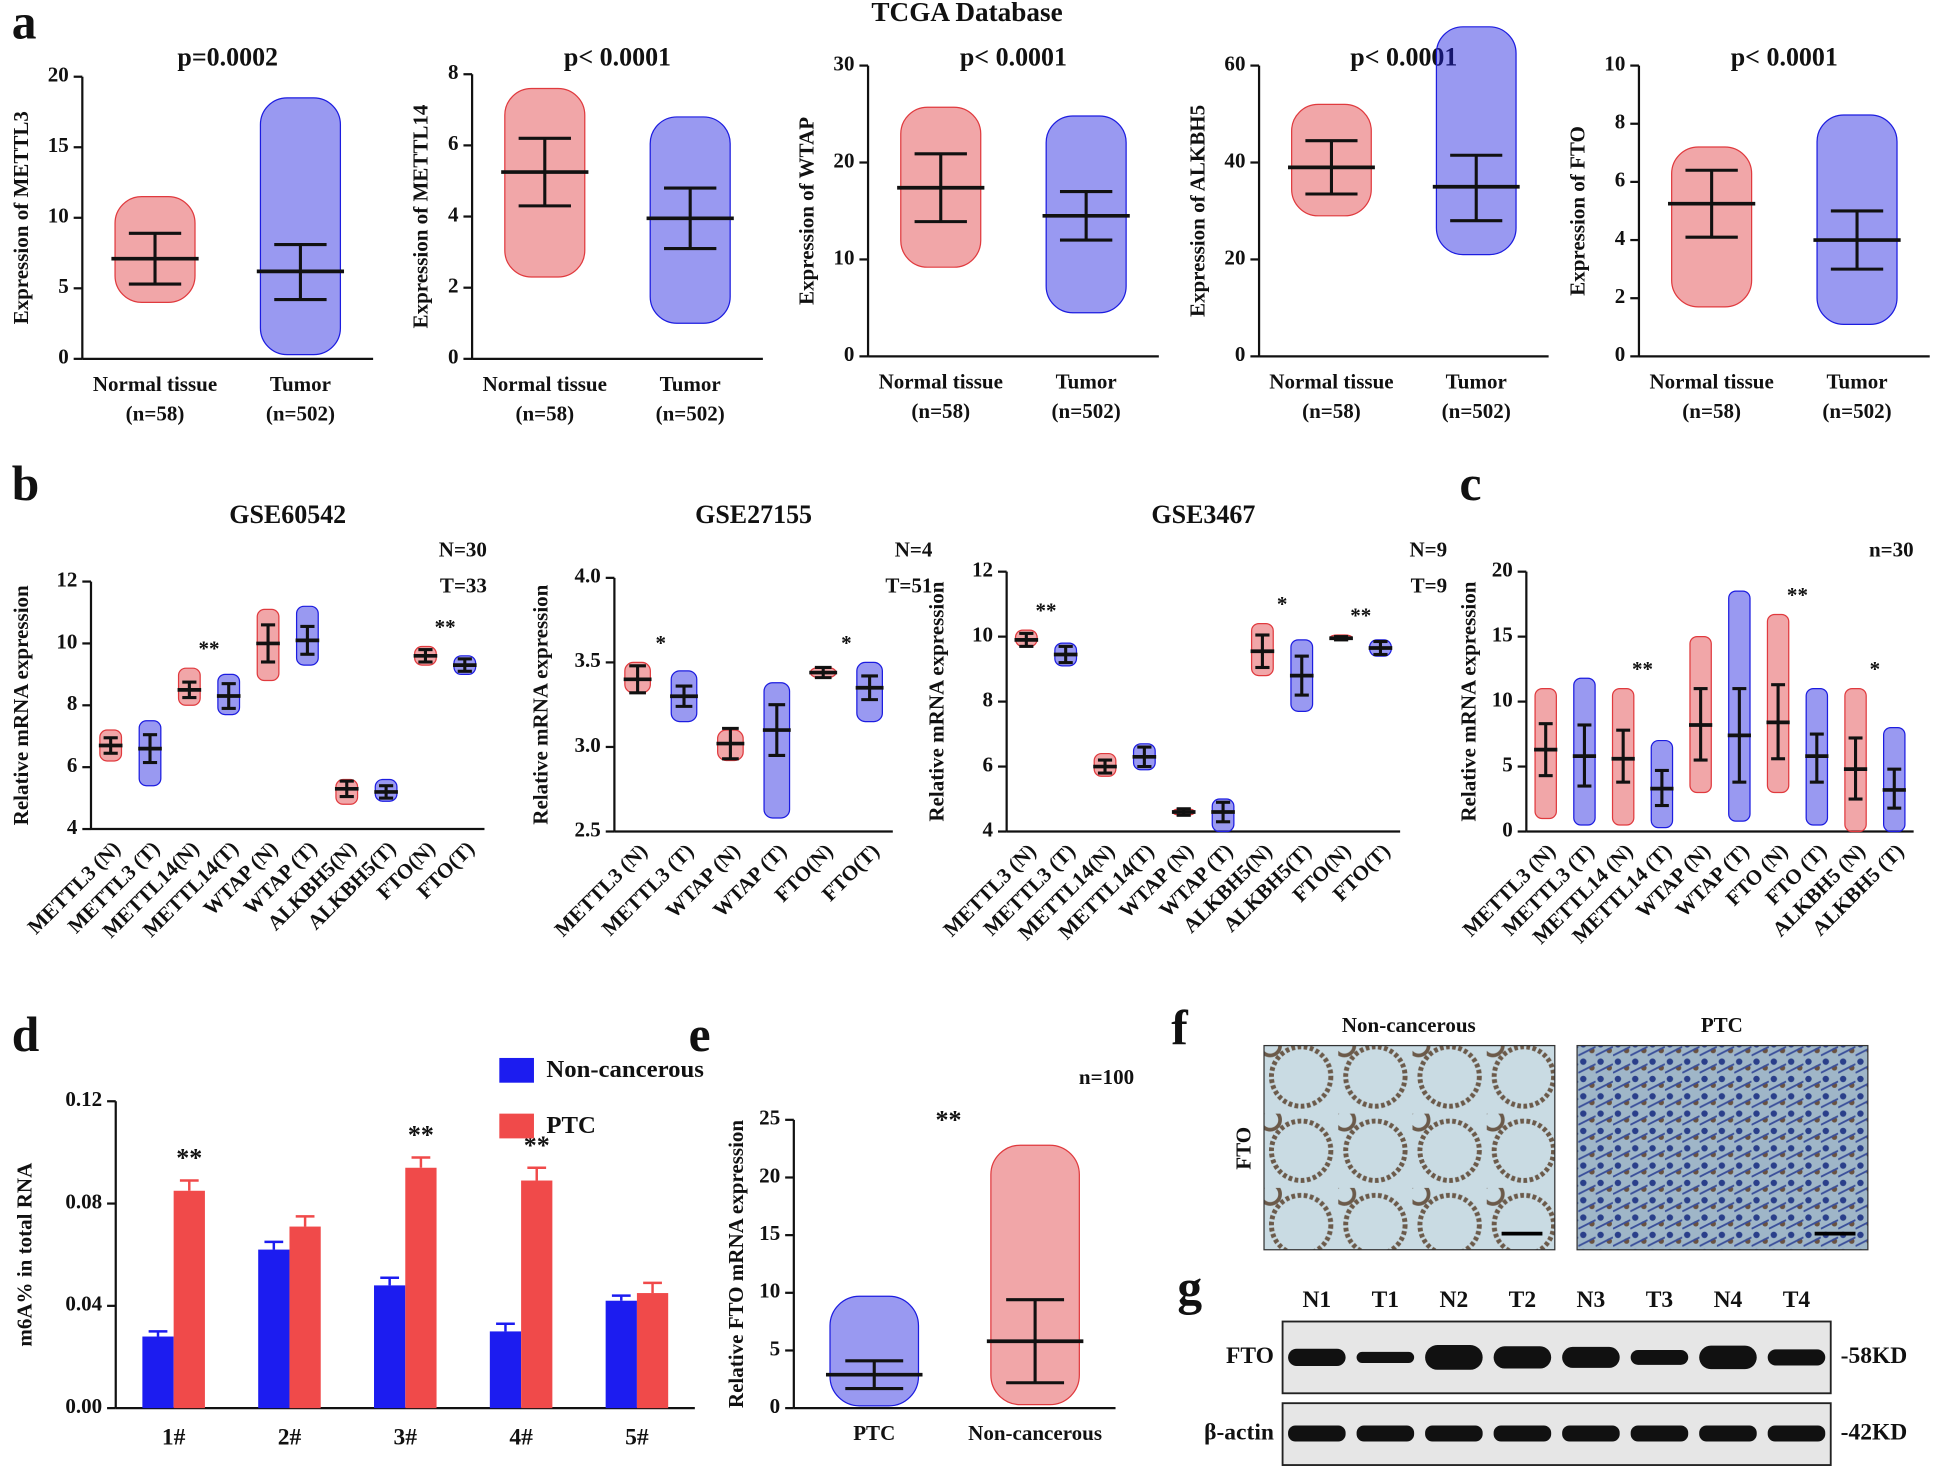  What do you see at coordinates (290, 1437) in the screenshot?
I see `x-tick-label: 2#` at bounding box center [290, 1437].